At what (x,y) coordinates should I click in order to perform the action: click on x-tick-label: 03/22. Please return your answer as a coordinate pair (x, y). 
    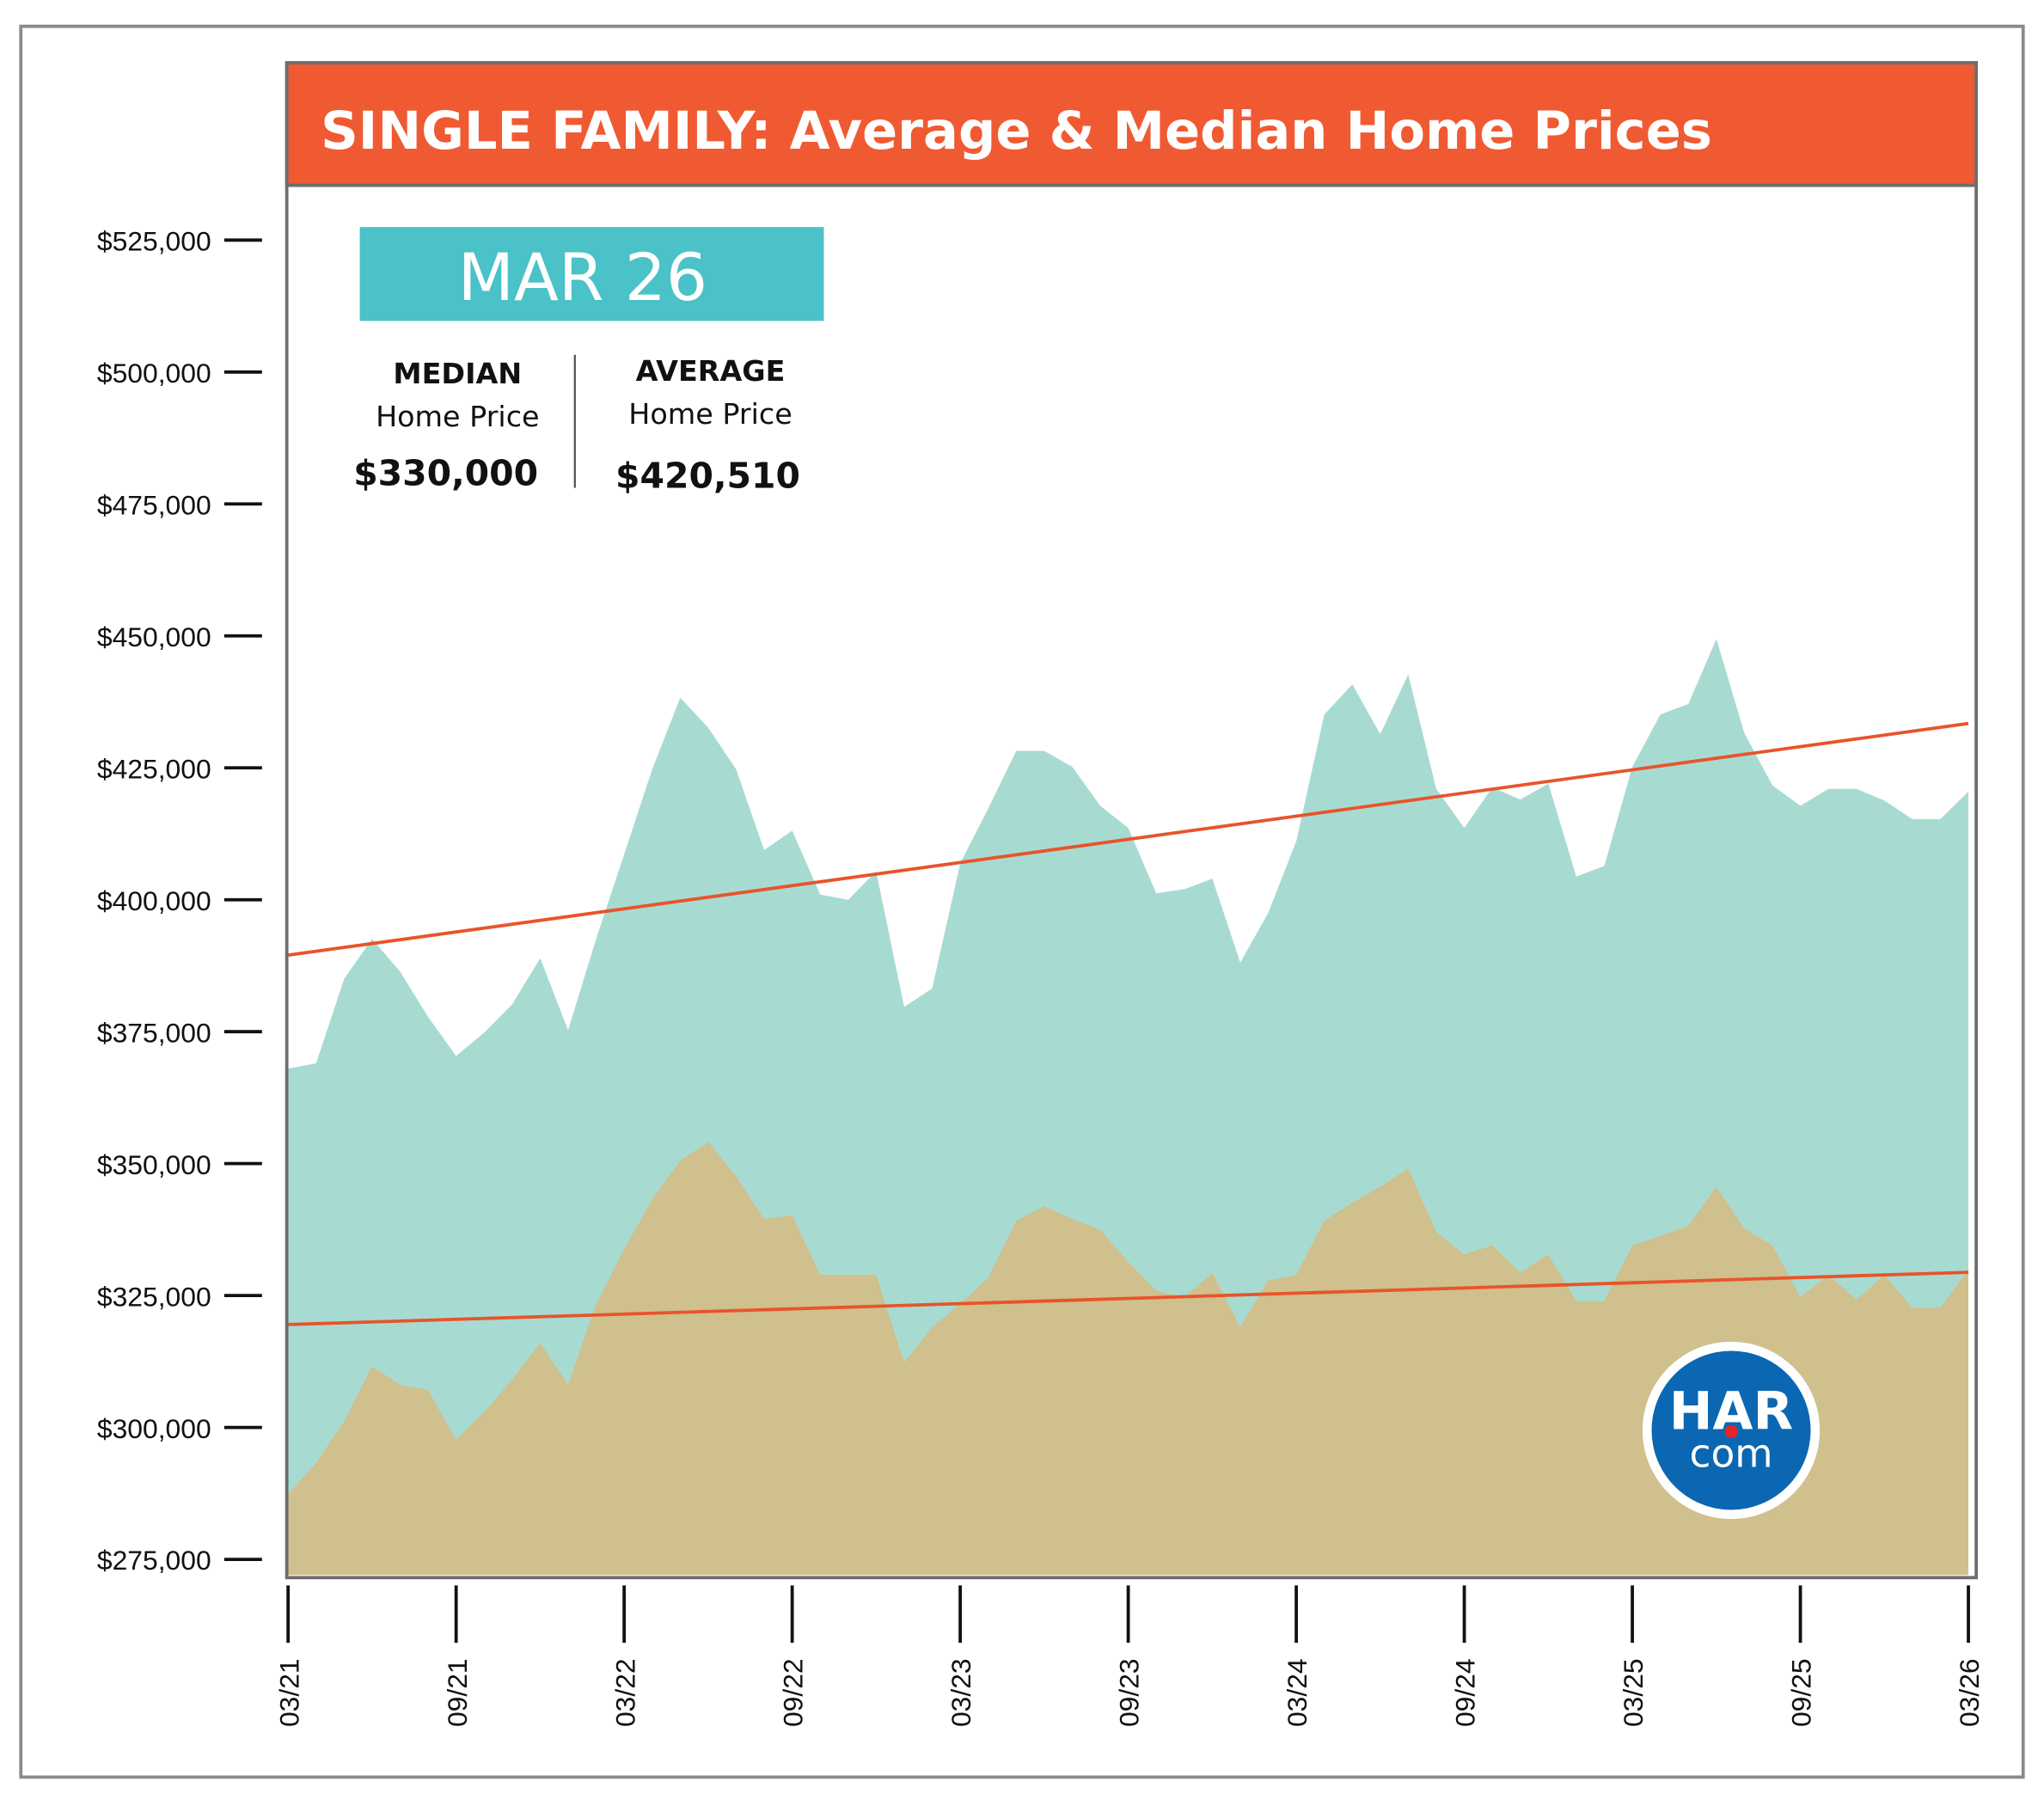
    Looking at the image, I should click on (624, 1692).